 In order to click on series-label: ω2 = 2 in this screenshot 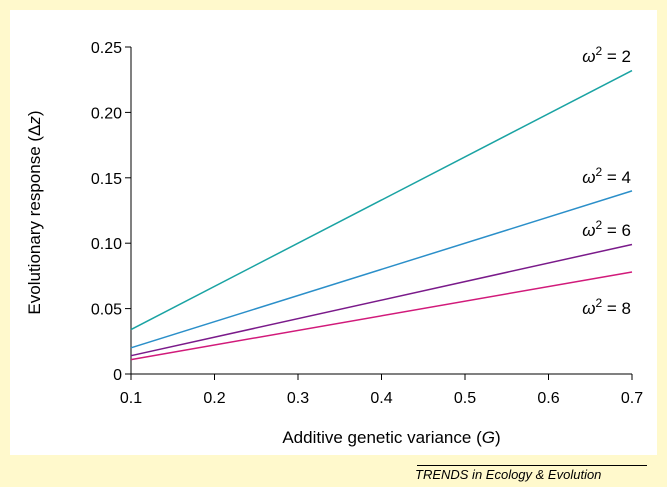, I will do `click(606, 55)`.